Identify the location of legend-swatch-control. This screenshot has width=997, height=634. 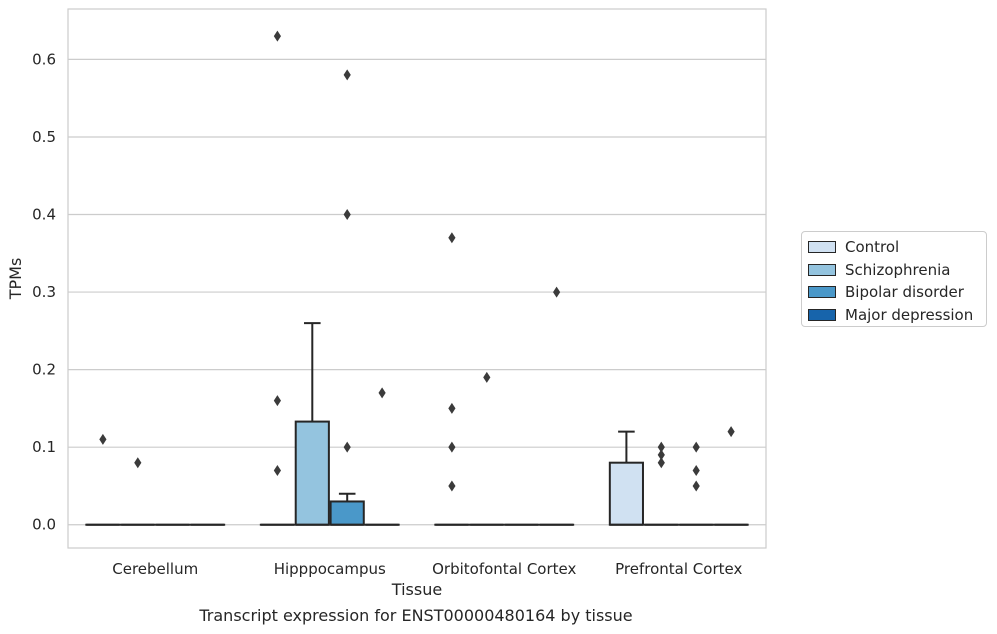
(822, 247).